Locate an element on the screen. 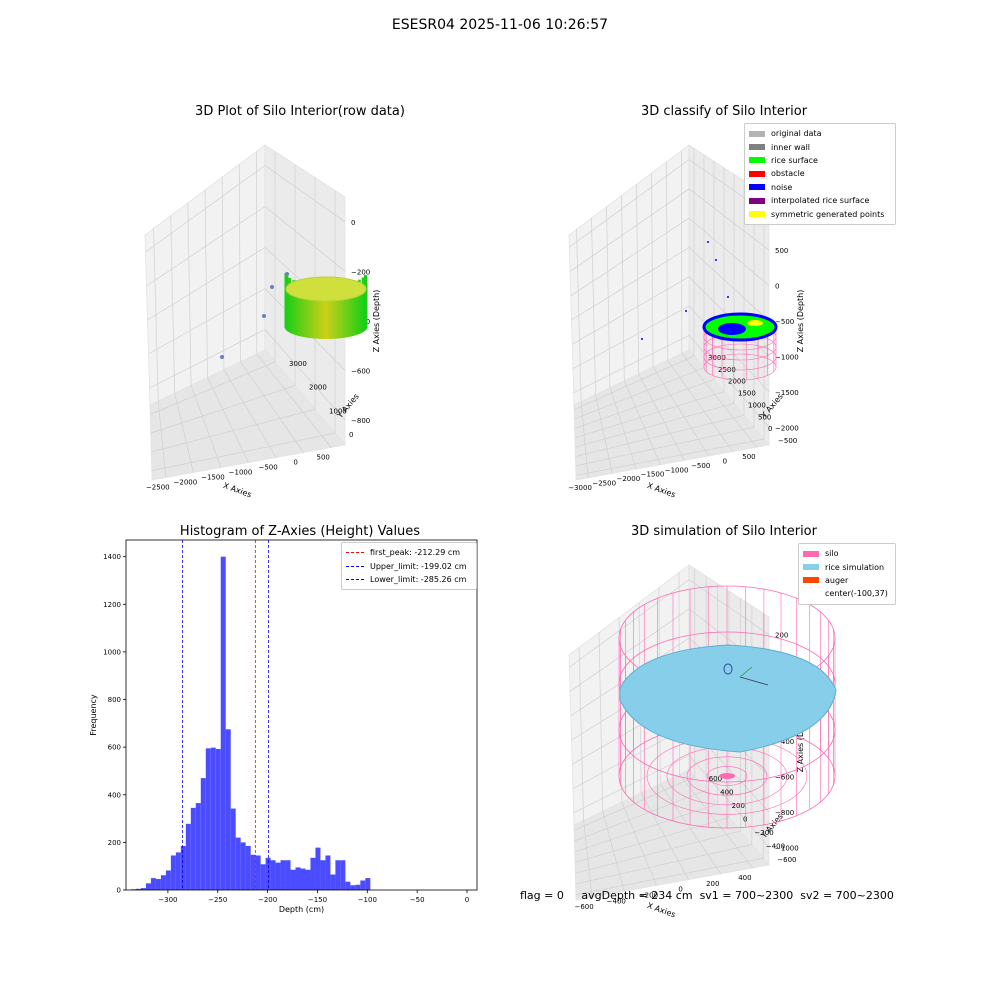 This screenshot has width=1000, height=1000. classify-point-cloud is located at coordinates (709, 311).